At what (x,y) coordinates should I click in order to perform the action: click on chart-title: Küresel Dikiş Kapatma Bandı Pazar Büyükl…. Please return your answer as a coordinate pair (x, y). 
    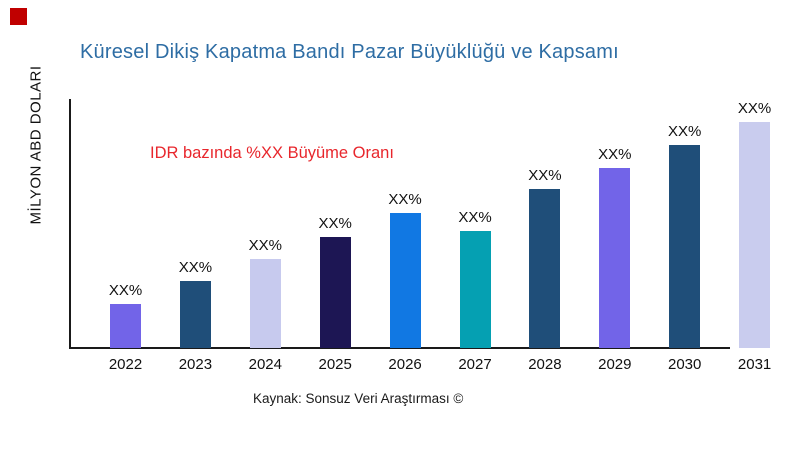
    Looking at the image, I should click on (349, 52).